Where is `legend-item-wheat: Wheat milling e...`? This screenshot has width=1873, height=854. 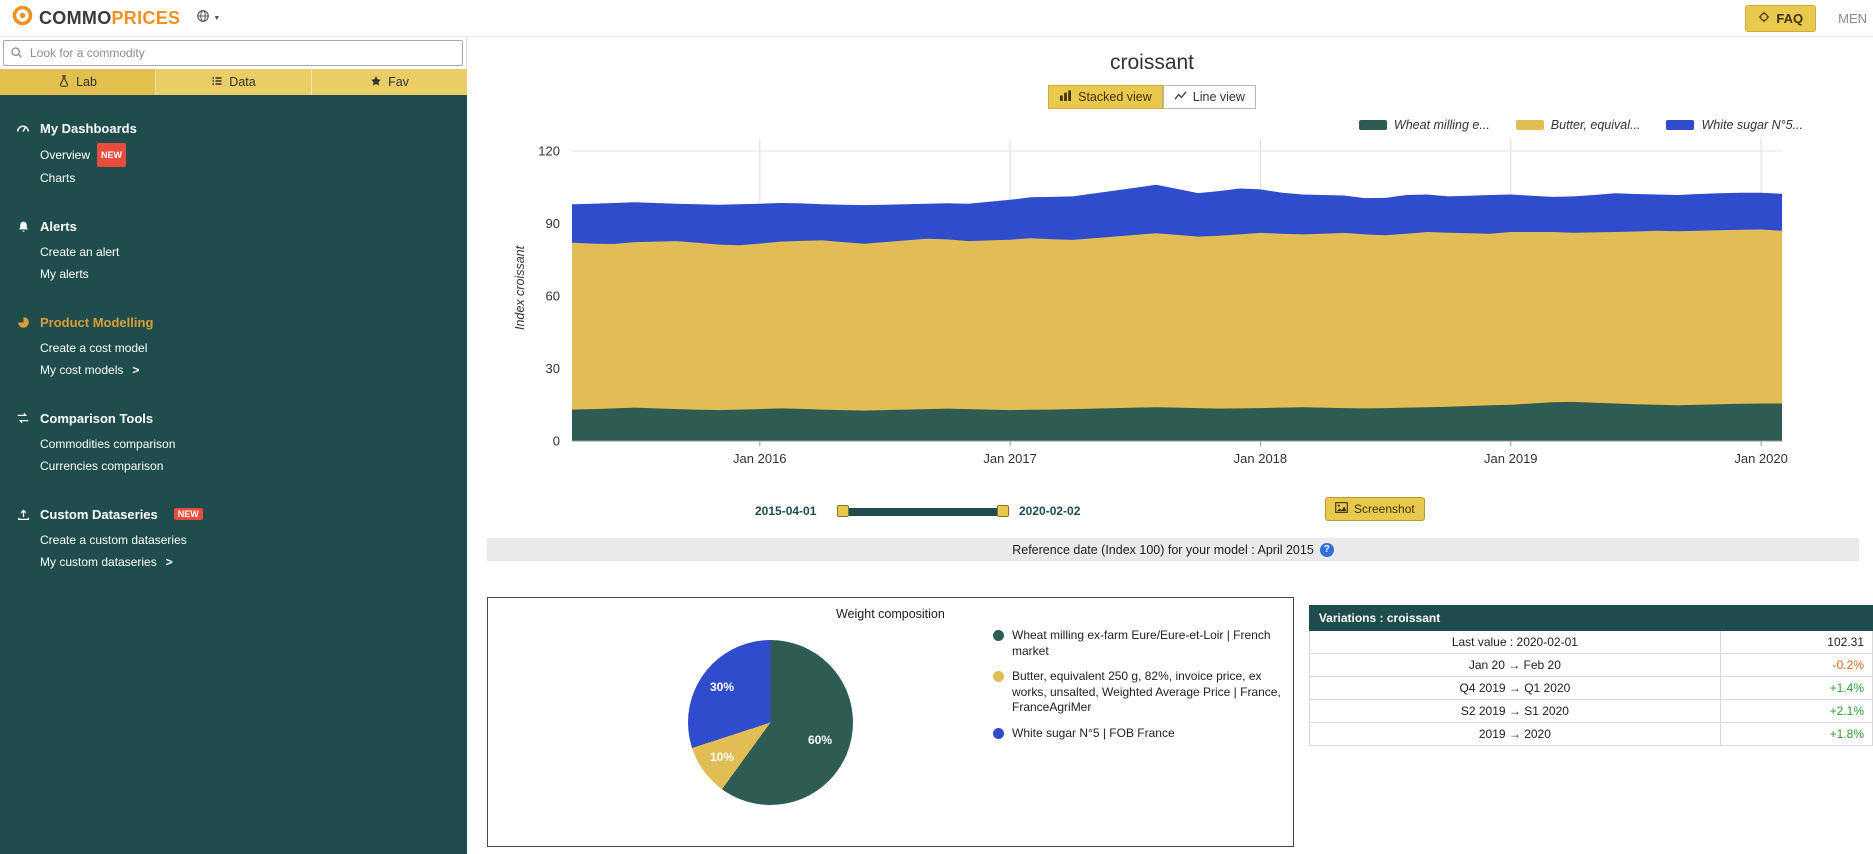 legend-item-wheat: Wheat milling e... is located at coordinates (1424, 125).